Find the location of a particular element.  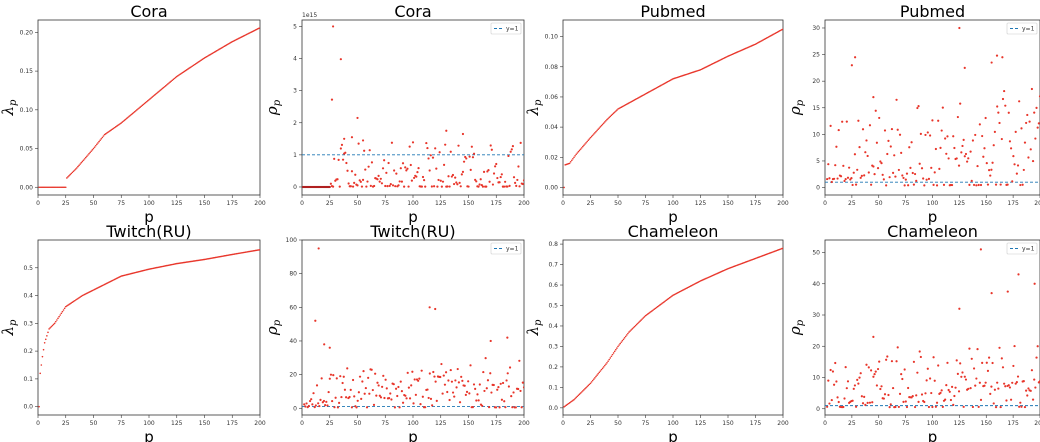

x-tick-label: 0 is located at coordinates (825, 203).